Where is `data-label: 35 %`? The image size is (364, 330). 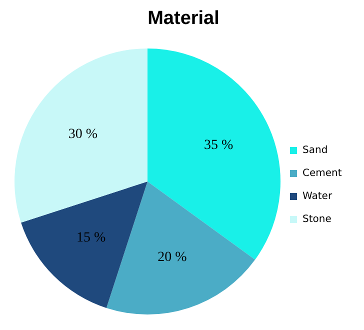
data-label: 35 % is located at coordinates (219, 145).